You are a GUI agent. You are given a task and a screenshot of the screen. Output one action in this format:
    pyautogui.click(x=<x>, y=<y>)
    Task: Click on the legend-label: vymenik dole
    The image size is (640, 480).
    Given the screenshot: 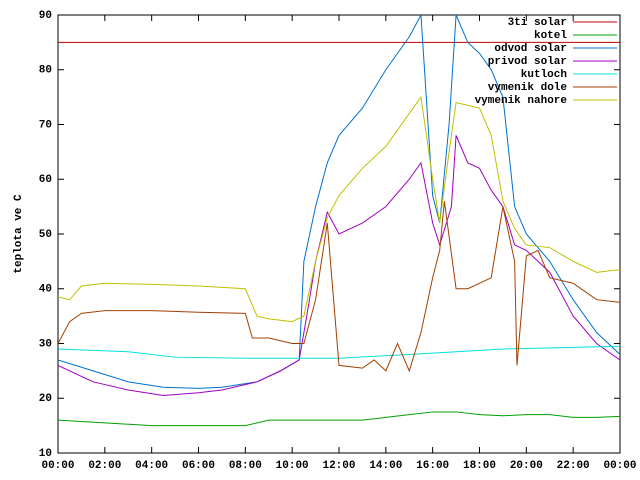 What is the action you would take?
    pyautogui.click(x=528, y=88)
    